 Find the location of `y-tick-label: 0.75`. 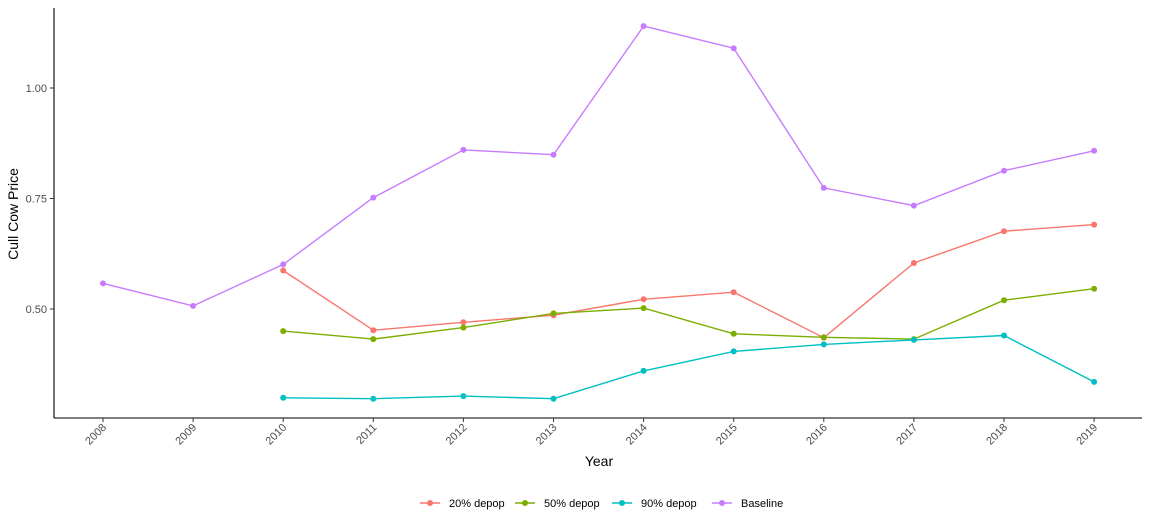

y-tick-label: 0.75 is located at coordinates (36, 200).